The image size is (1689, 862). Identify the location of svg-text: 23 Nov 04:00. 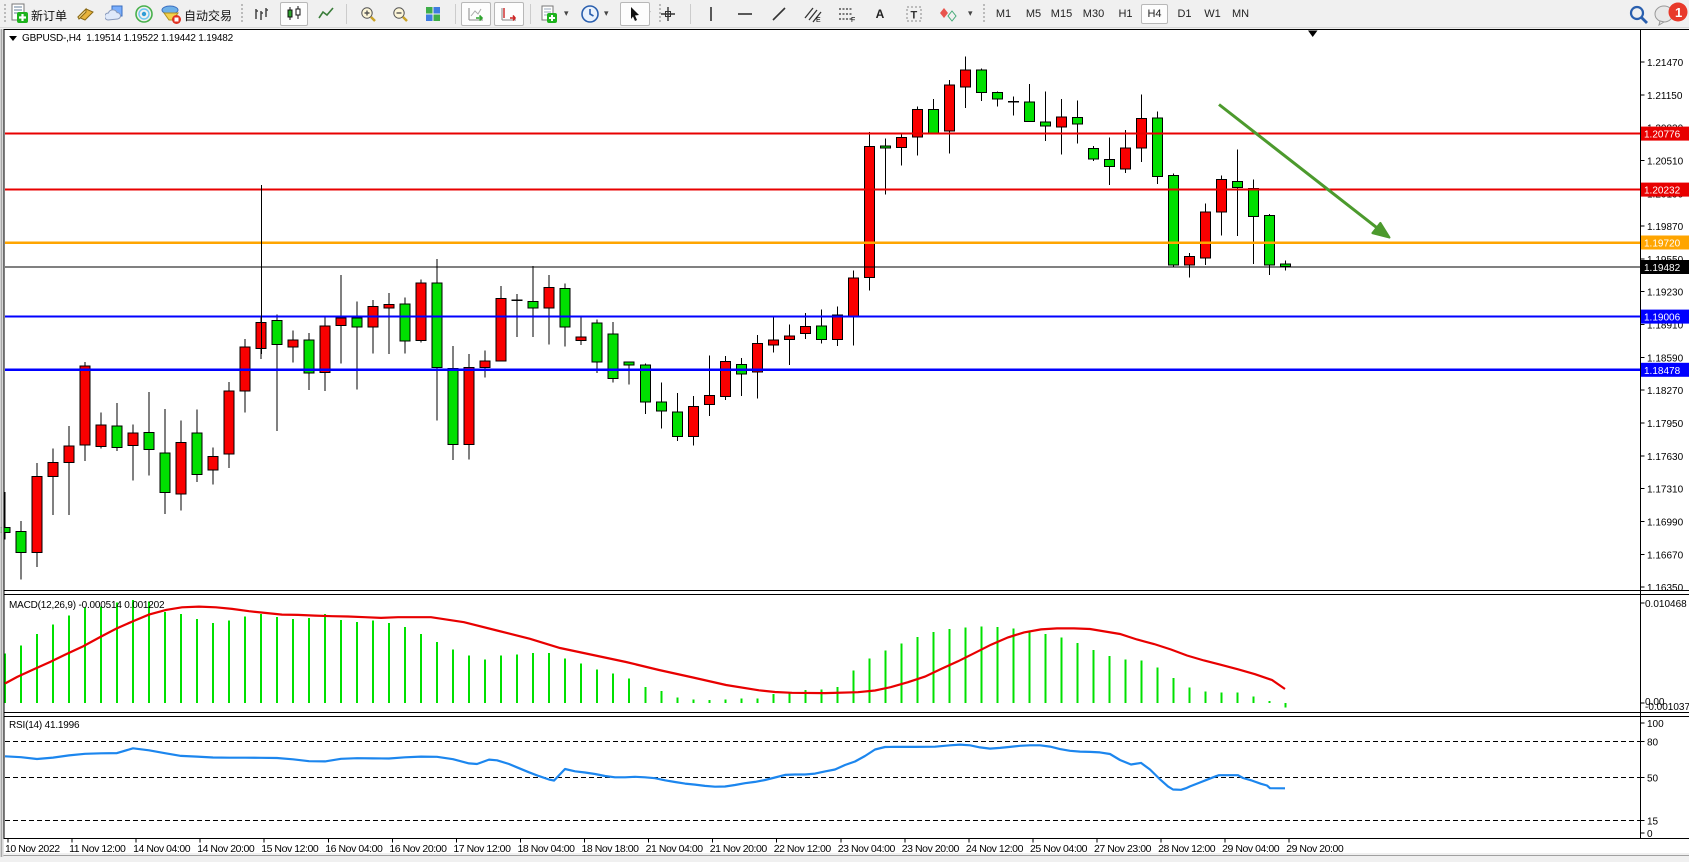
(867, 849).